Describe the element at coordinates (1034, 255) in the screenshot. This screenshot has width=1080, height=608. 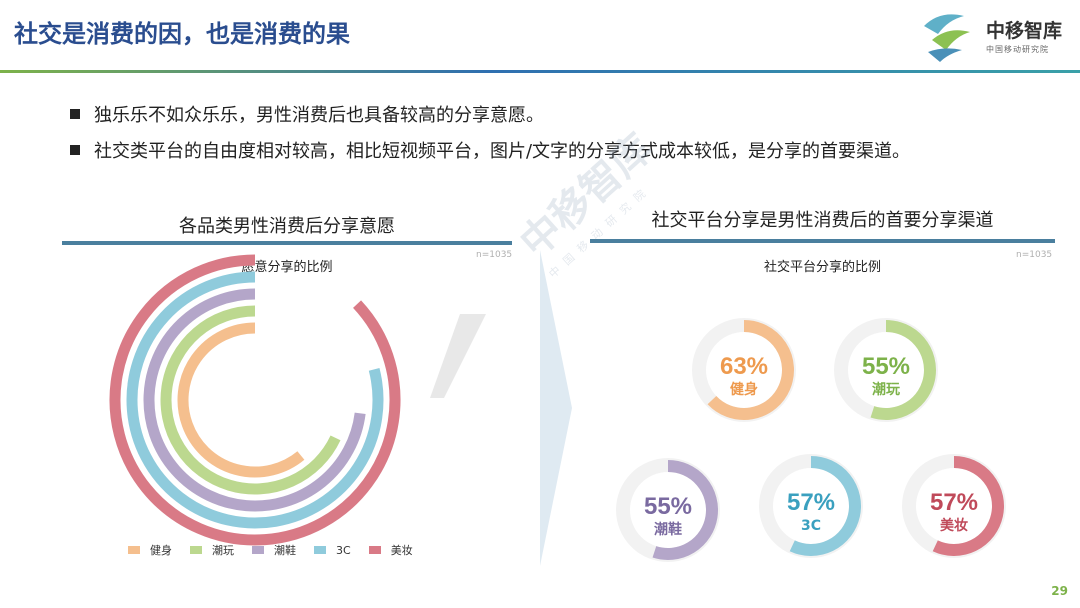
I see `right-sample-note: n=1035` at that location.